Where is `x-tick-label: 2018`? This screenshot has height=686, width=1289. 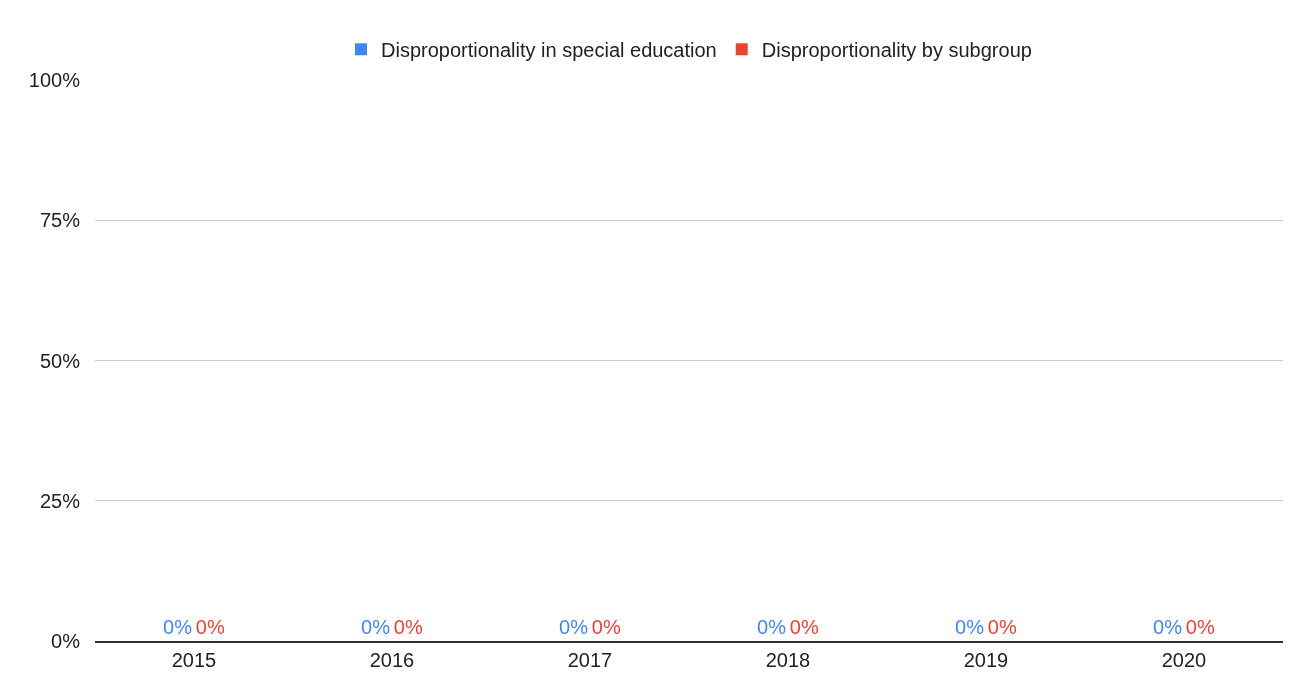
x-tick-label: 2018 is located at coordinates (788, 660).